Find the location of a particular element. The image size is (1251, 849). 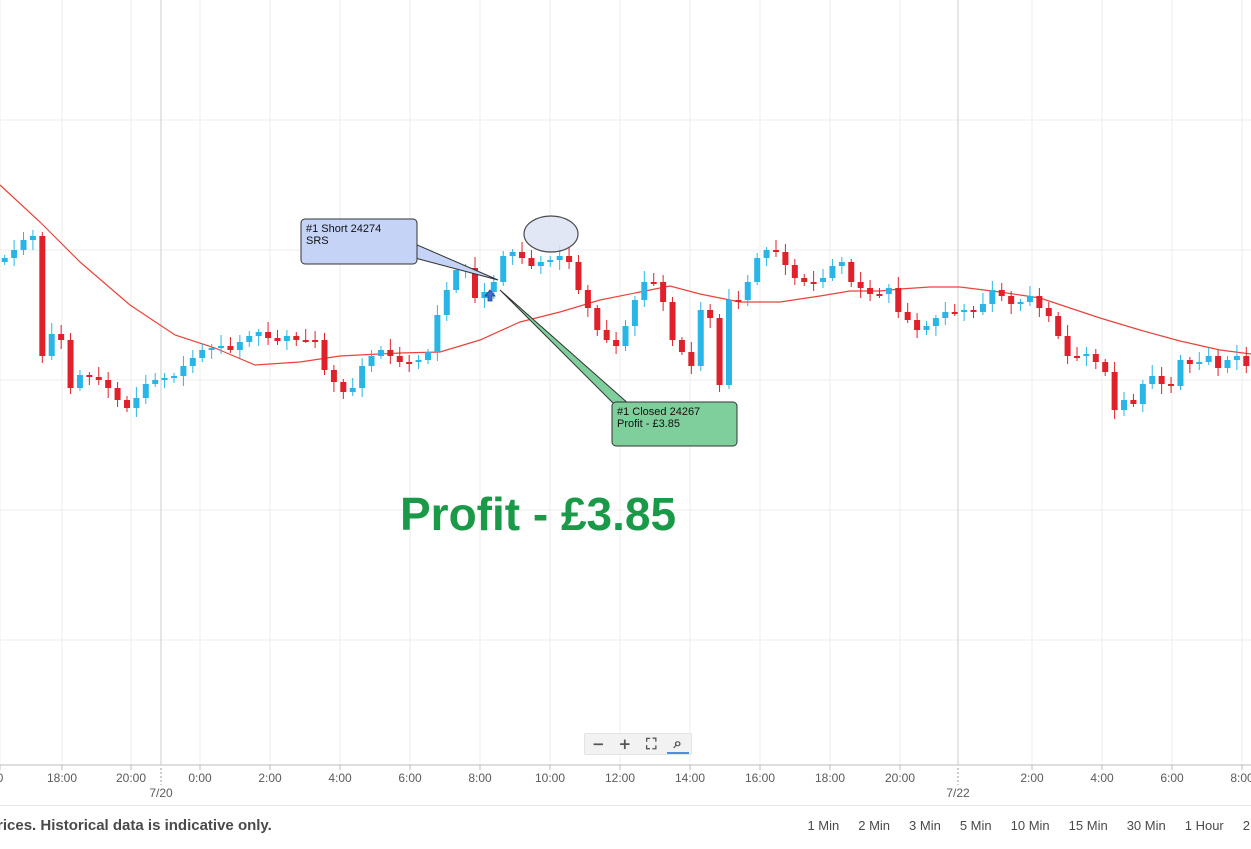

timeframe-2min: 2 Min is located at coordinates (874, 825).